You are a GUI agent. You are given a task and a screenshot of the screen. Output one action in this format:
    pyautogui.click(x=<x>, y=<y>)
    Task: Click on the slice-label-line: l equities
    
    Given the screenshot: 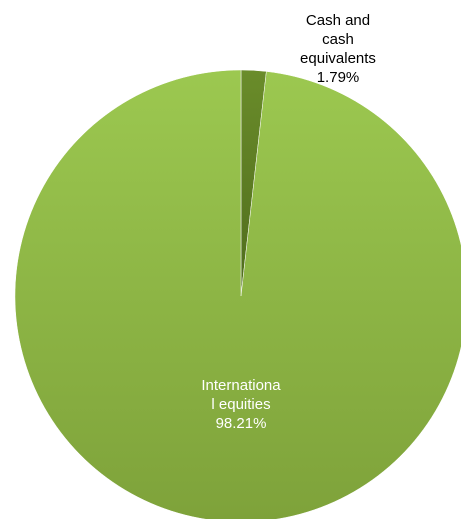 What is the action you would take?
    pyautogui.click(x=240, y=404)
    